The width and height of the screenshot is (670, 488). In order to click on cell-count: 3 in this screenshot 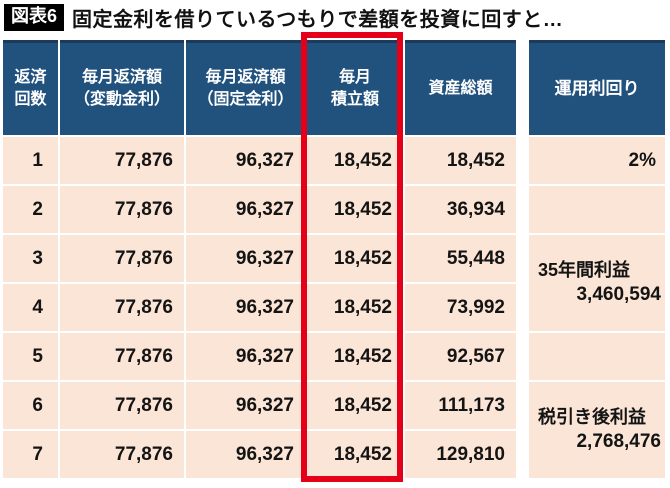, I will do `click(30, 258)`.